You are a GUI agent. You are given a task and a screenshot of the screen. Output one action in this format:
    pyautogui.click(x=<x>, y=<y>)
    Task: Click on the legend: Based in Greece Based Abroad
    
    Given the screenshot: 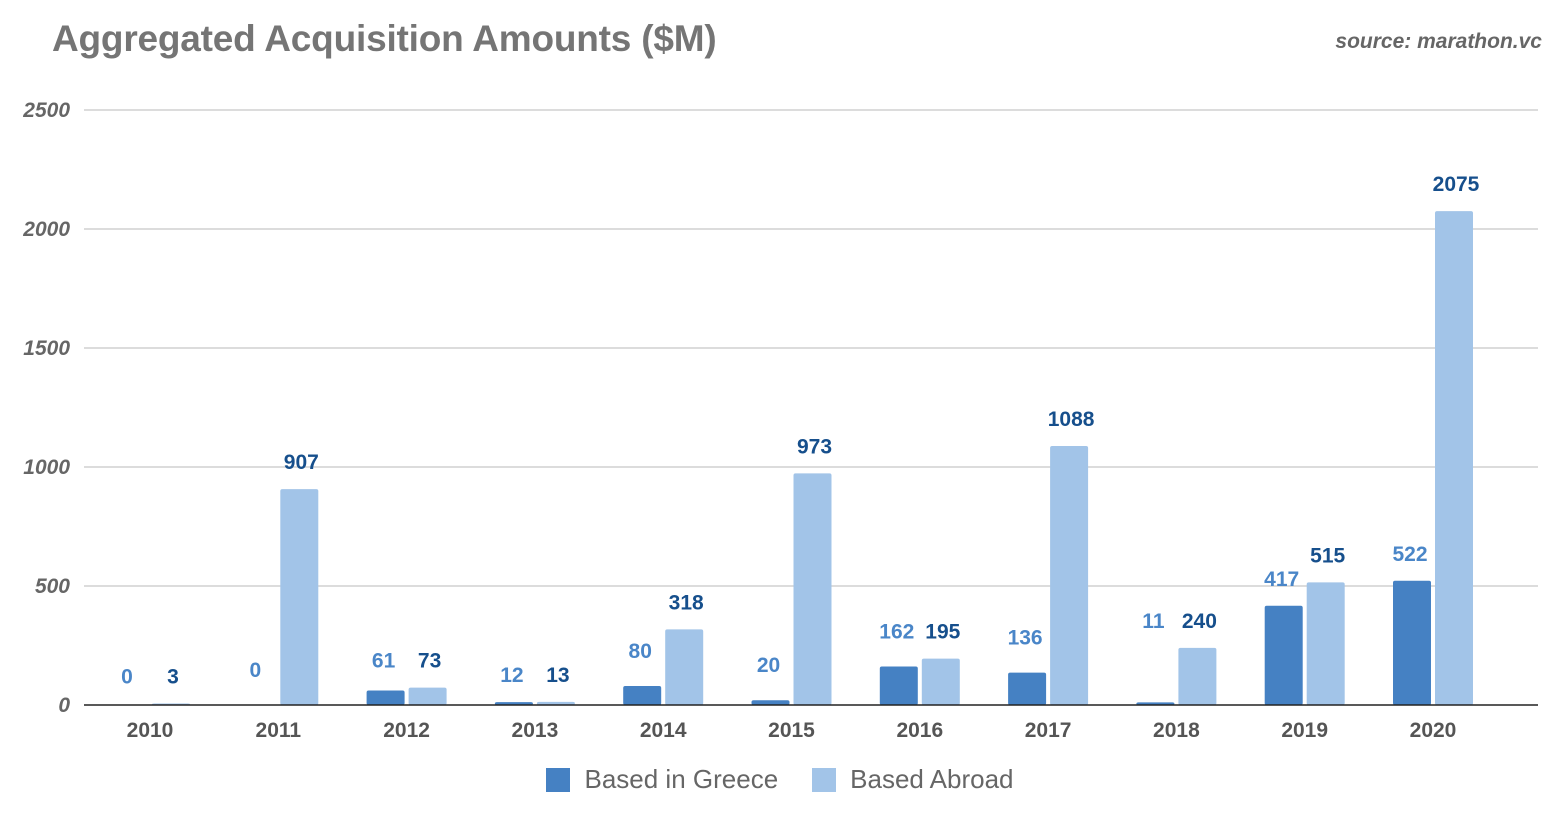 What is the action you would take?
    pyautogui.click(x=780, y=779)
    